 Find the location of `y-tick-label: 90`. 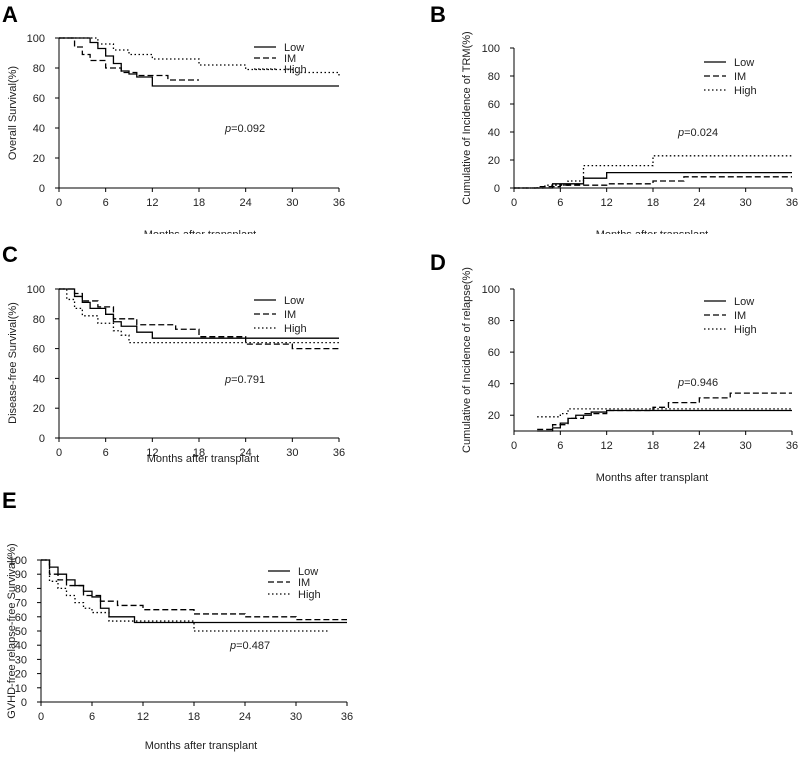

y-tick-label: 90 is located at coordinates (21, 575).